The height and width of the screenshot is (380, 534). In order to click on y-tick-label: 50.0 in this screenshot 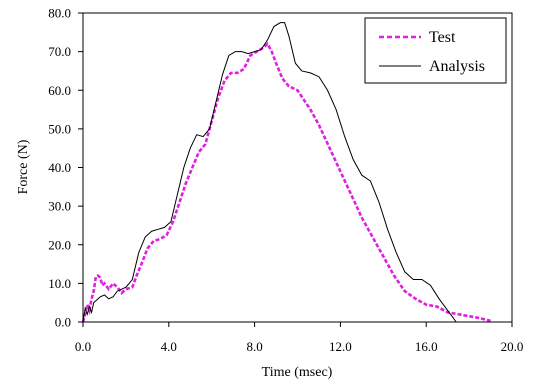, I will do `click(59, 128)`.